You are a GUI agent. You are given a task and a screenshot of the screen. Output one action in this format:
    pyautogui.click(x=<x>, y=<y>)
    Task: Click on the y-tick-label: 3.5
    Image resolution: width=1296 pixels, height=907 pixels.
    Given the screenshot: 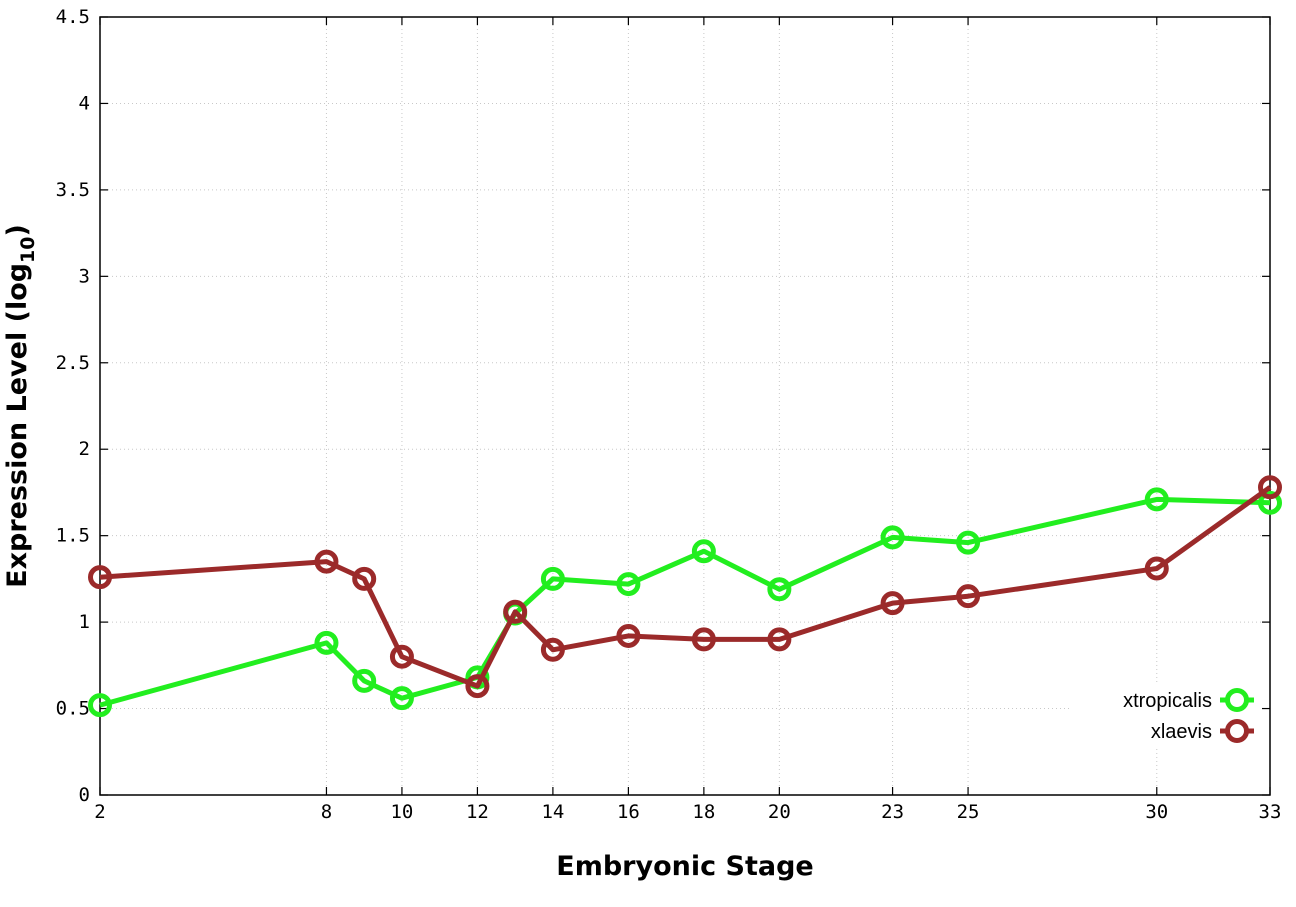 What is the action you would take?
    pyautogui.click(x=73, y=190)
    